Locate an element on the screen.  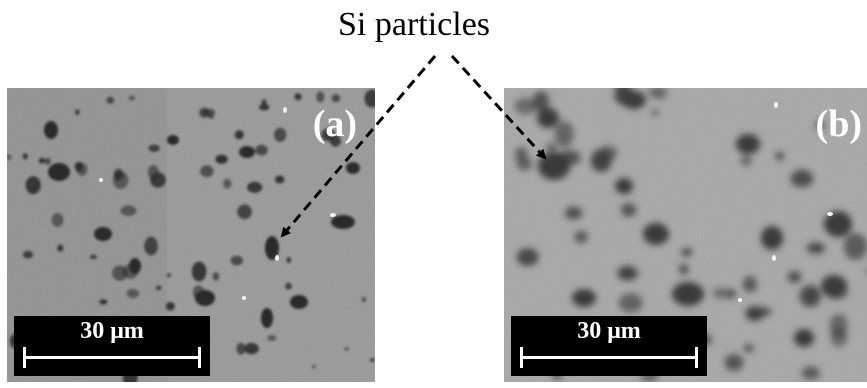
scale-bar-line-a is located at coordinates (112, 357).